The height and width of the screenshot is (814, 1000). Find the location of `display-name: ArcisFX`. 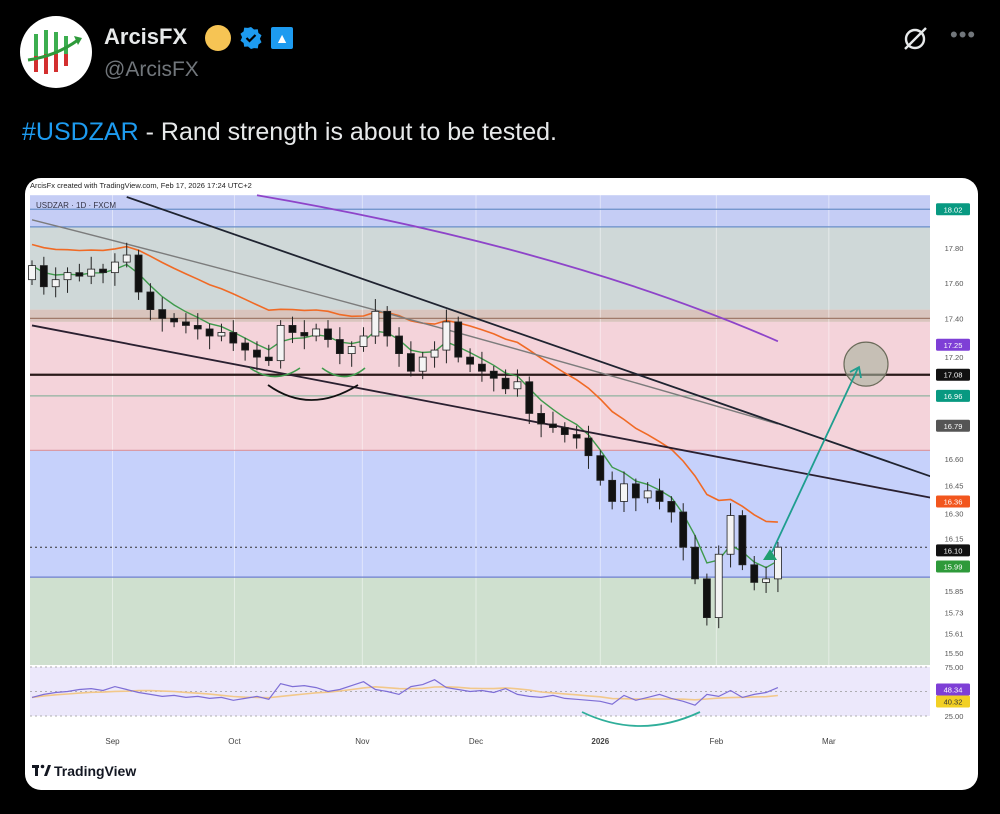

display-name: ArcisFX is located at coordinates (146, 36).